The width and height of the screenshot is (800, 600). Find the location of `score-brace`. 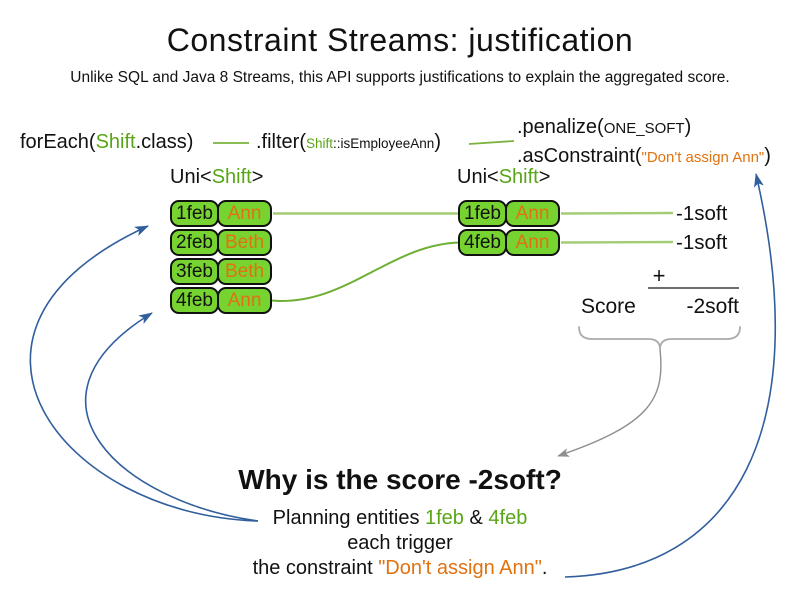

score-brace is located at coordinates (659, 338).